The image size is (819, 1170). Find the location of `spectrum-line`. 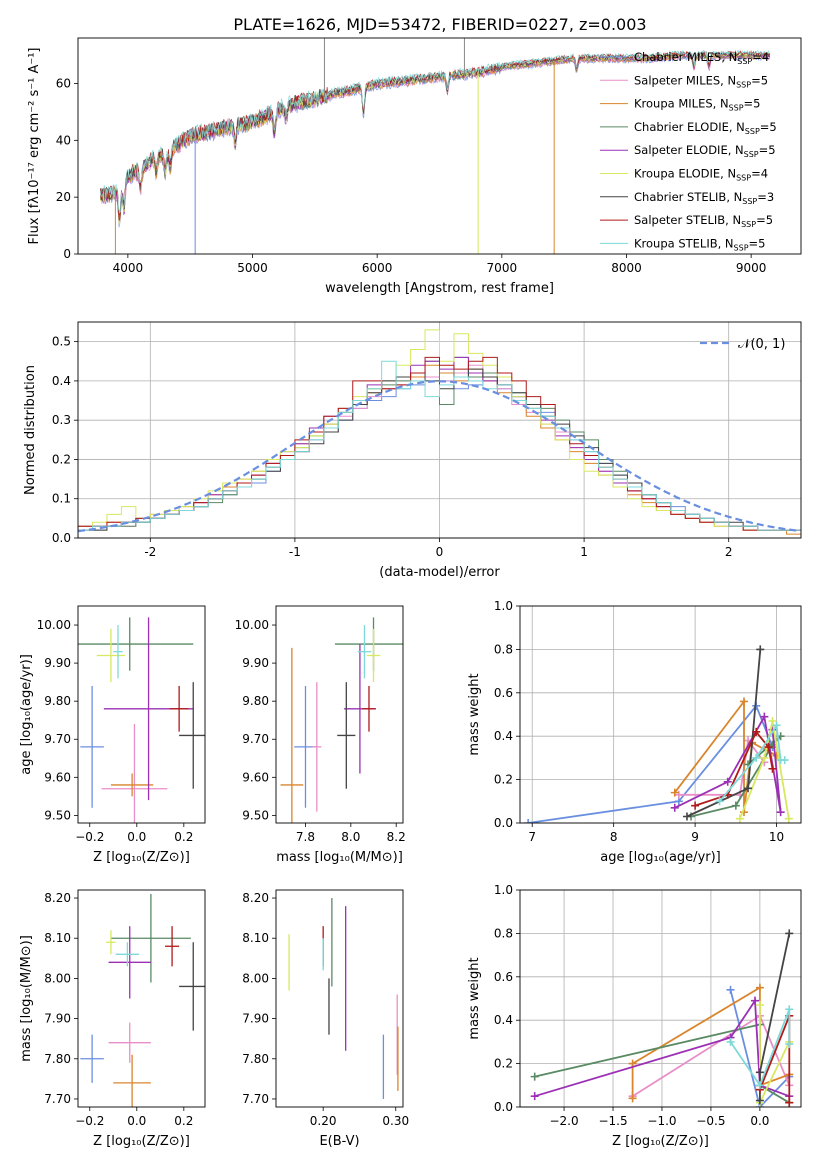

spectrum-line is located at coordinates (435, 131).